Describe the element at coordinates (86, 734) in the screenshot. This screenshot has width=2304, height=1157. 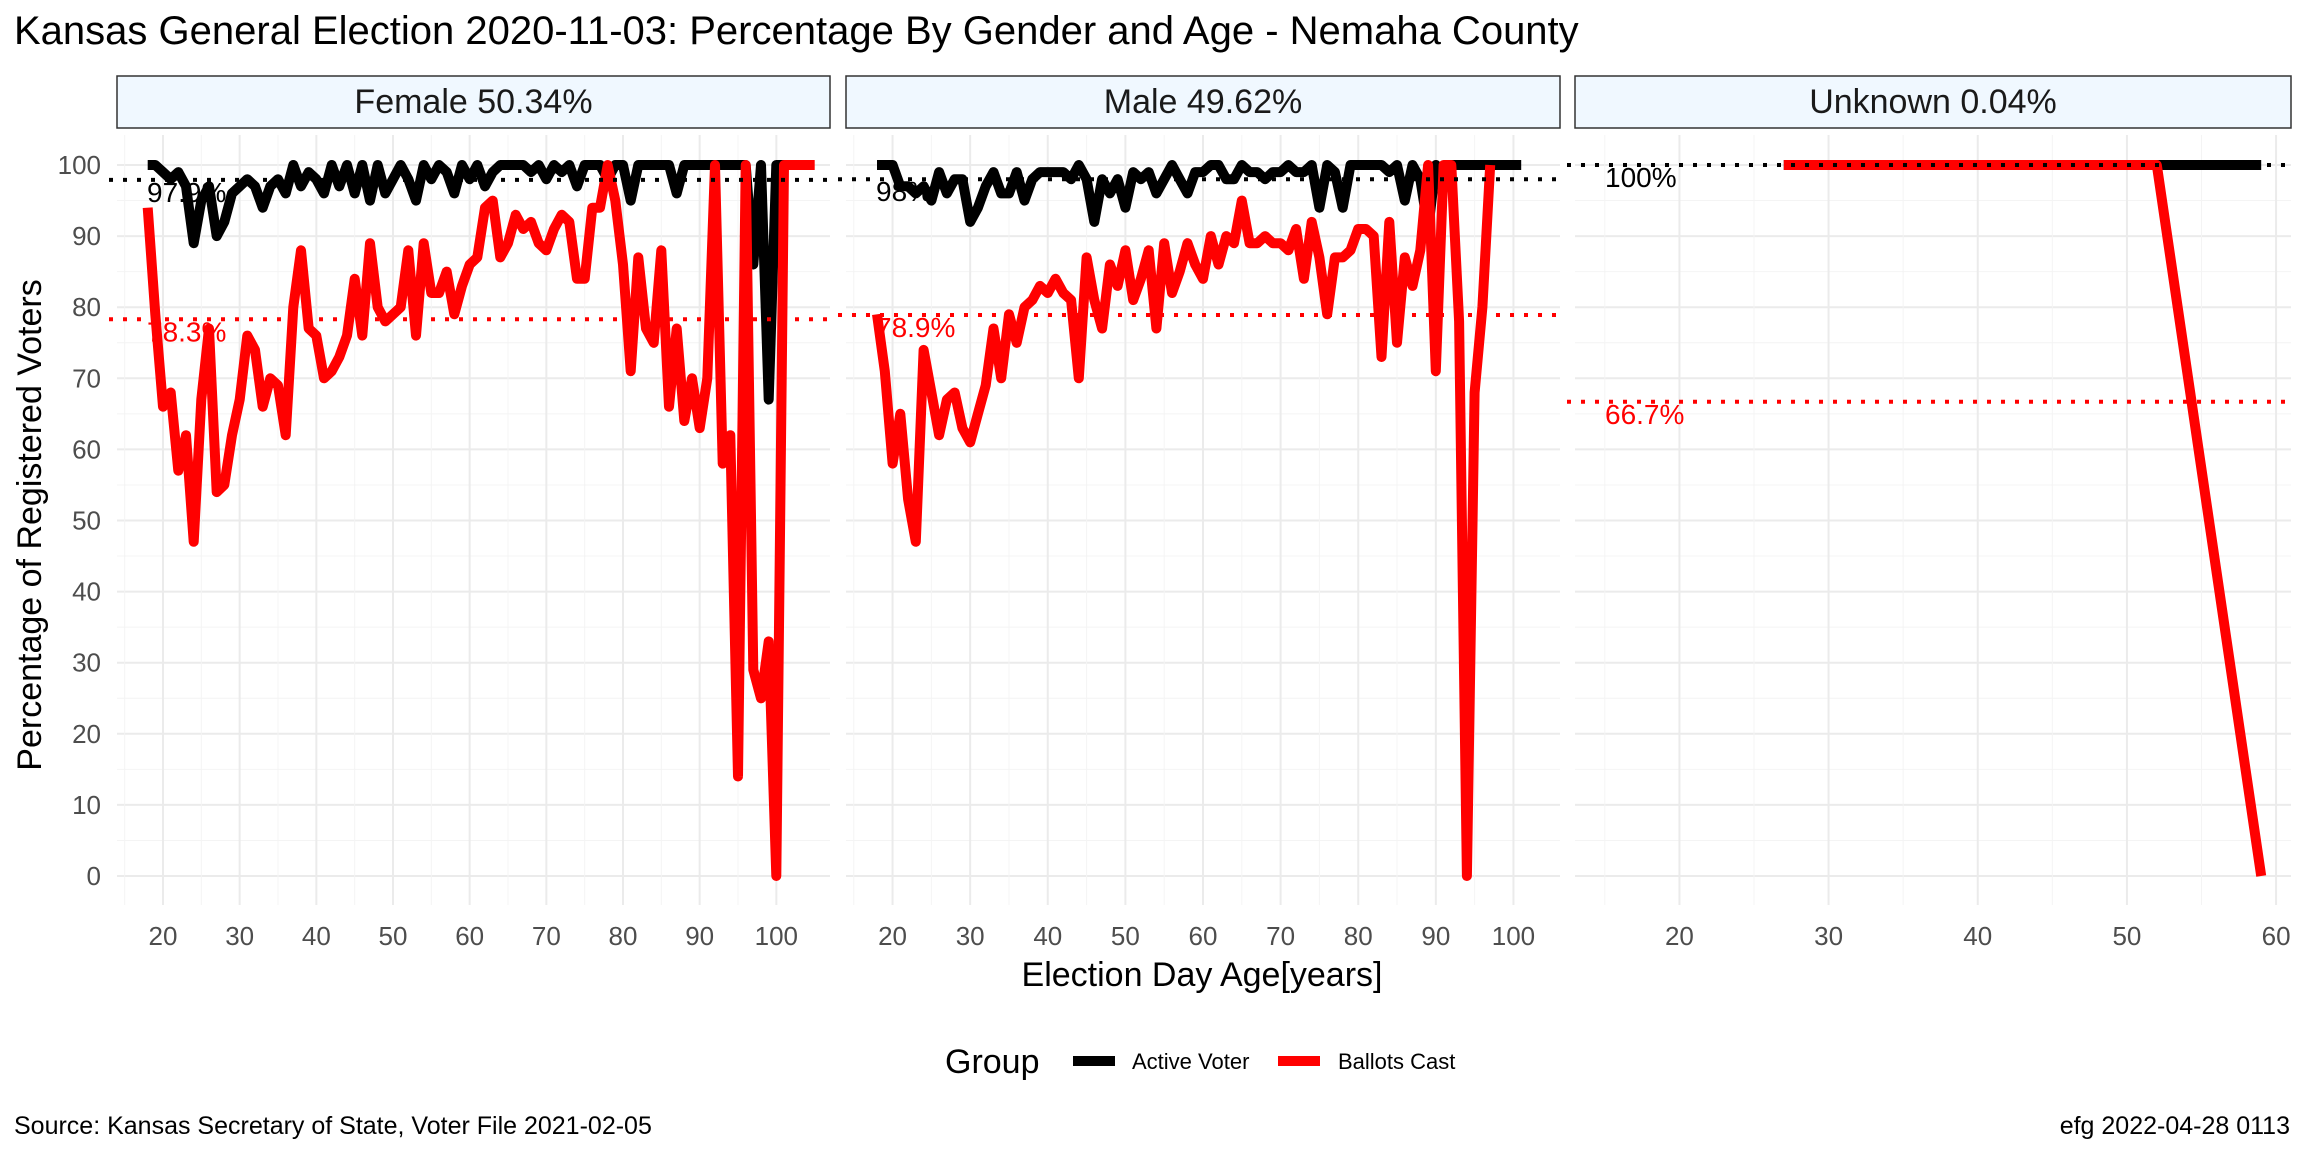
I see `y-tick-label: 20` at that location.